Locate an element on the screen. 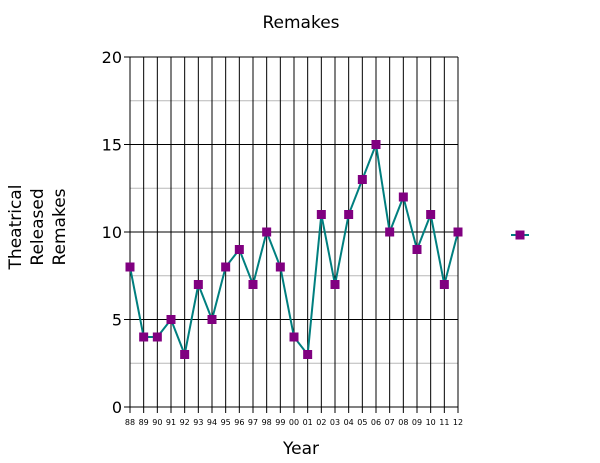  legend is located at coordinates (520, 235).